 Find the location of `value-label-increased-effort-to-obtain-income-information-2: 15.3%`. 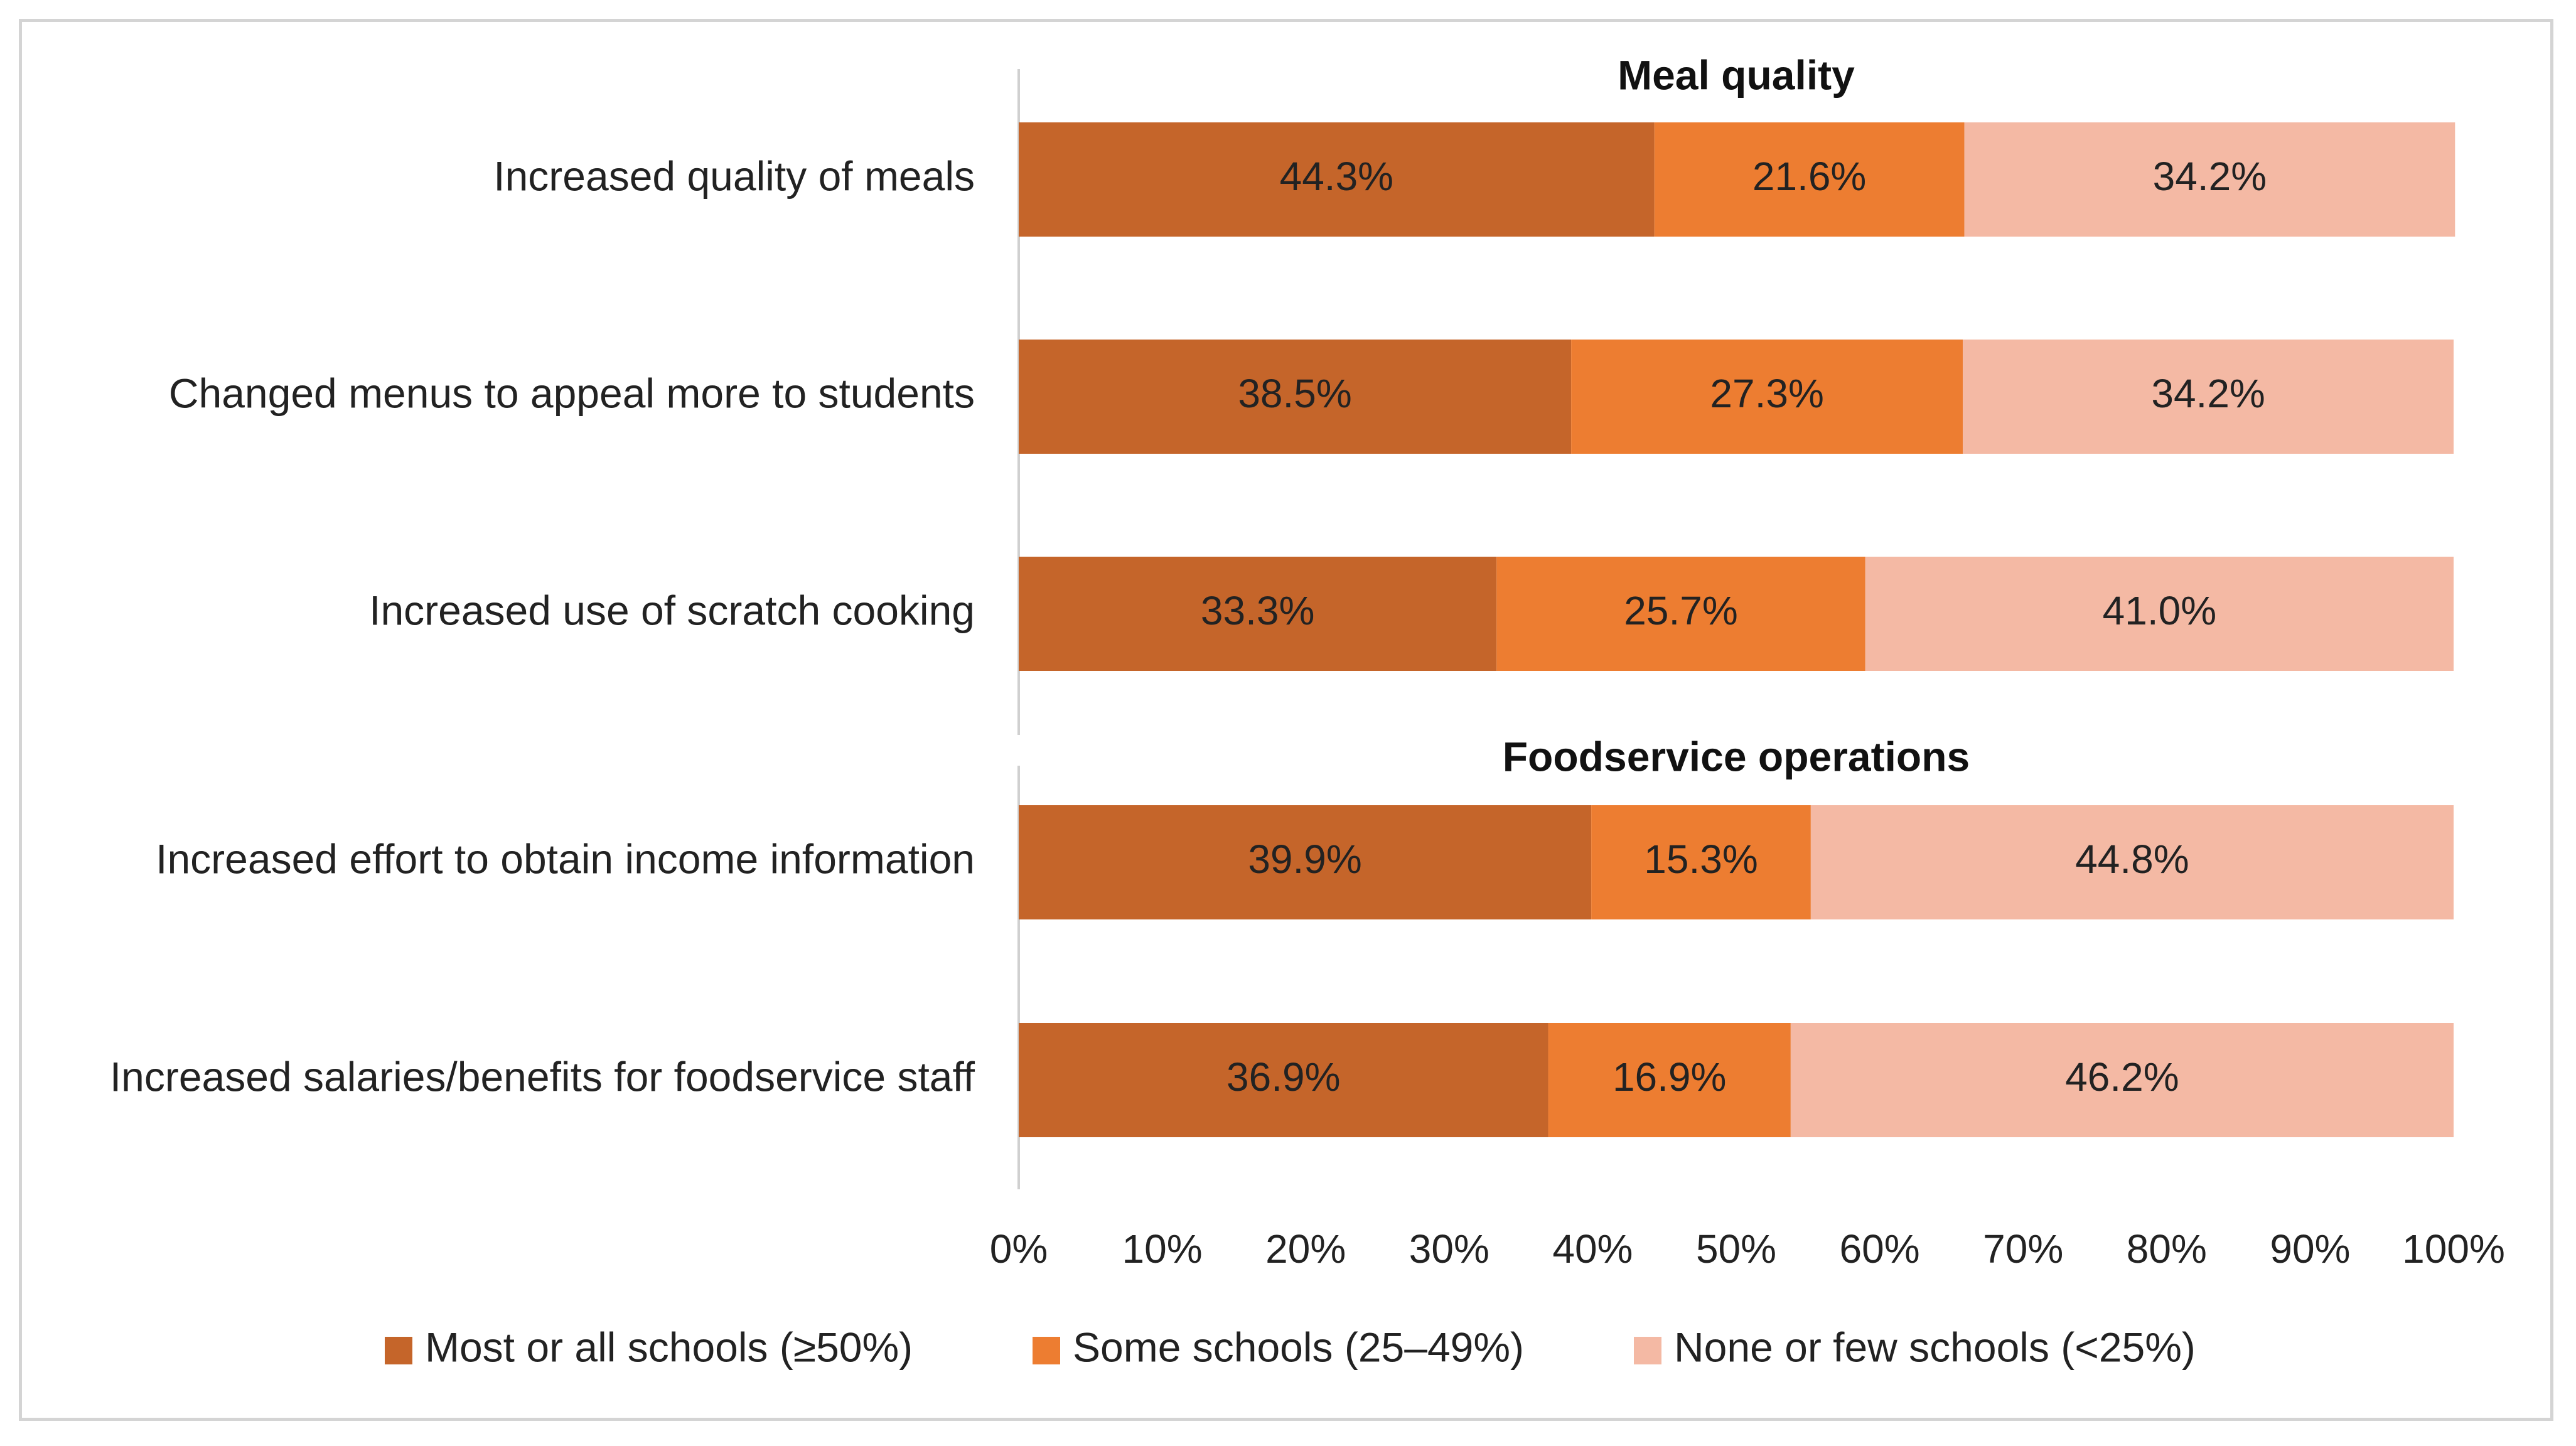

value-label-increased-effort-to-obtain-income-information-2: 15.3% is located at coordinates (1701, 859).